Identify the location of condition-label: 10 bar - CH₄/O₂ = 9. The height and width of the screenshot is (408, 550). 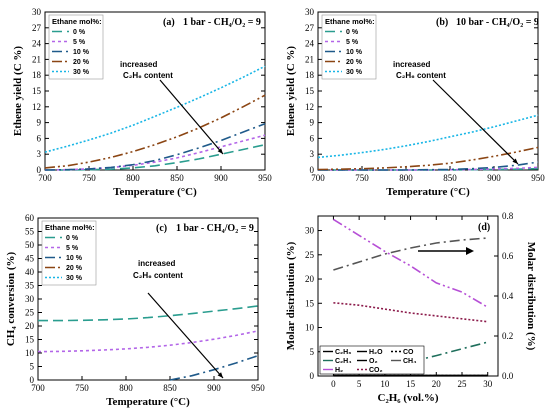
(497, 22).